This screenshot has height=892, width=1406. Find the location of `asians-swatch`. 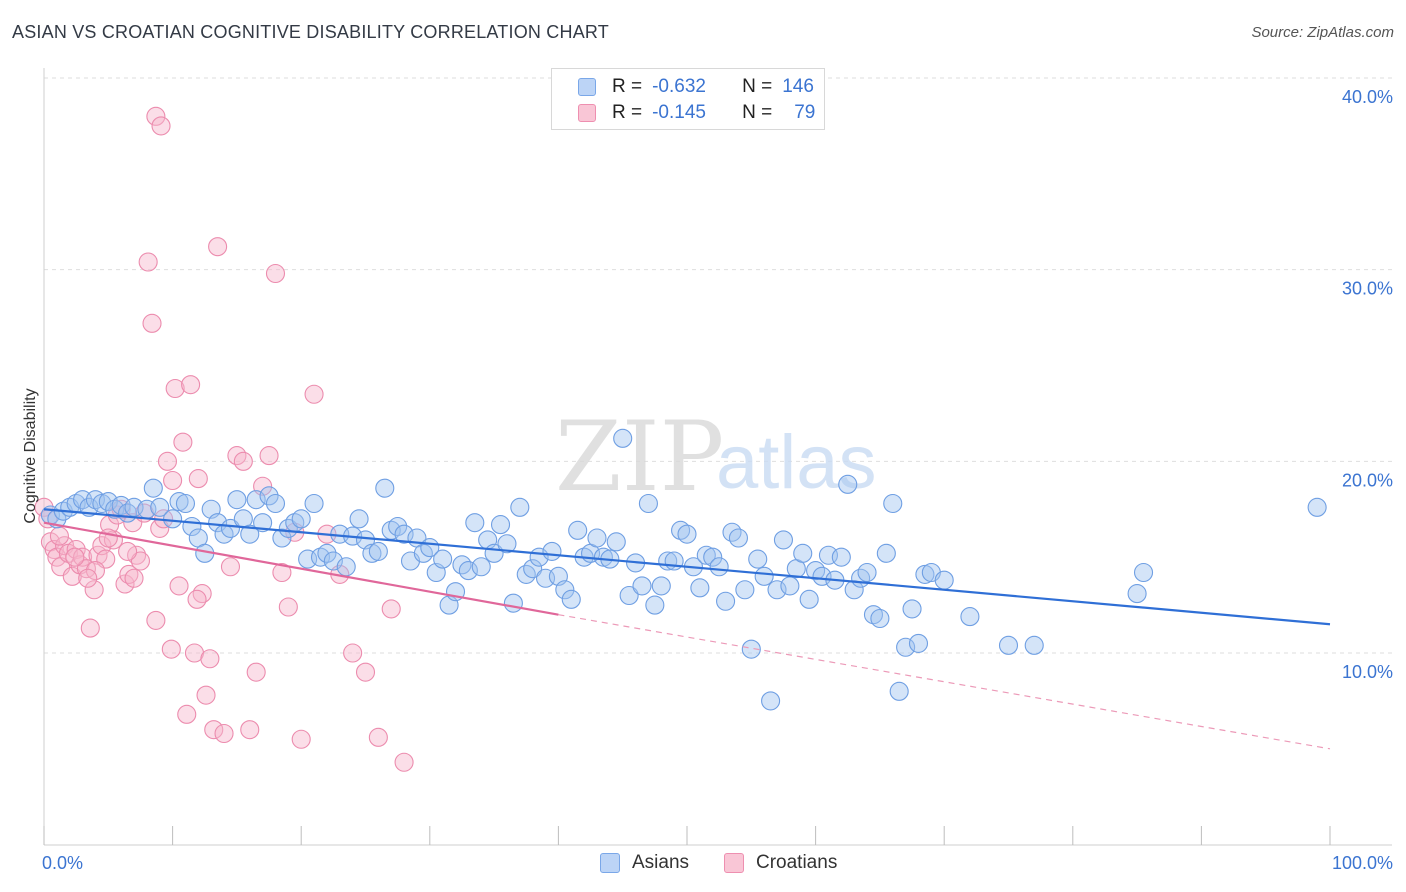

asians-swatch is located at coordinates (587, 87).